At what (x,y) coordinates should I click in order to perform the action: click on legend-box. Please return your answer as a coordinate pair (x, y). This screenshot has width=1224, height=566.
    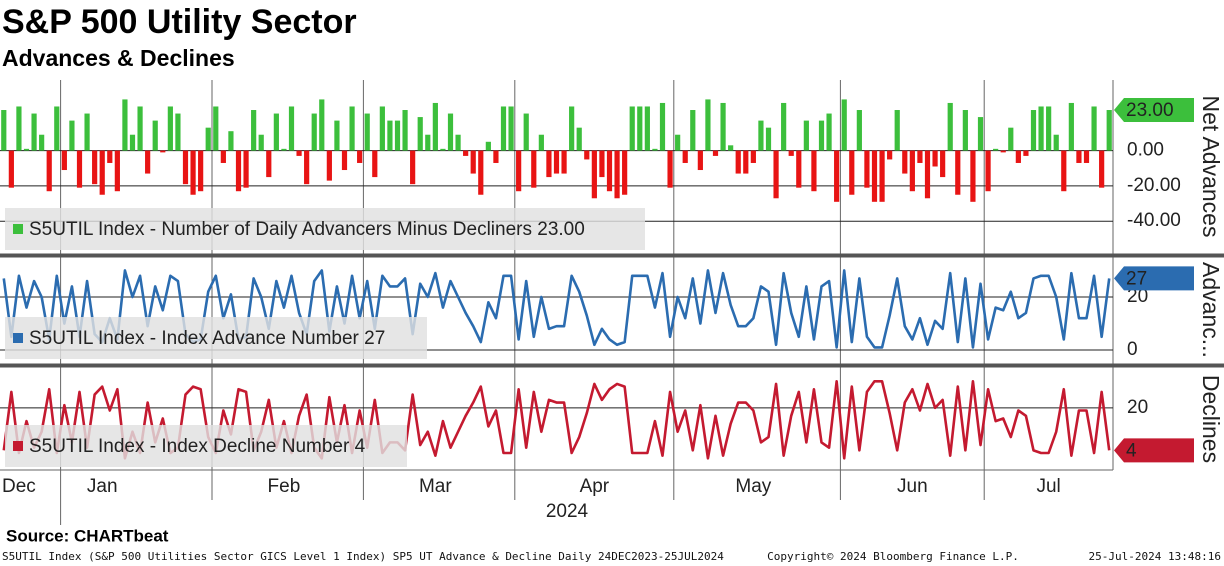
    Looking at the image, I should click on (325, 229).